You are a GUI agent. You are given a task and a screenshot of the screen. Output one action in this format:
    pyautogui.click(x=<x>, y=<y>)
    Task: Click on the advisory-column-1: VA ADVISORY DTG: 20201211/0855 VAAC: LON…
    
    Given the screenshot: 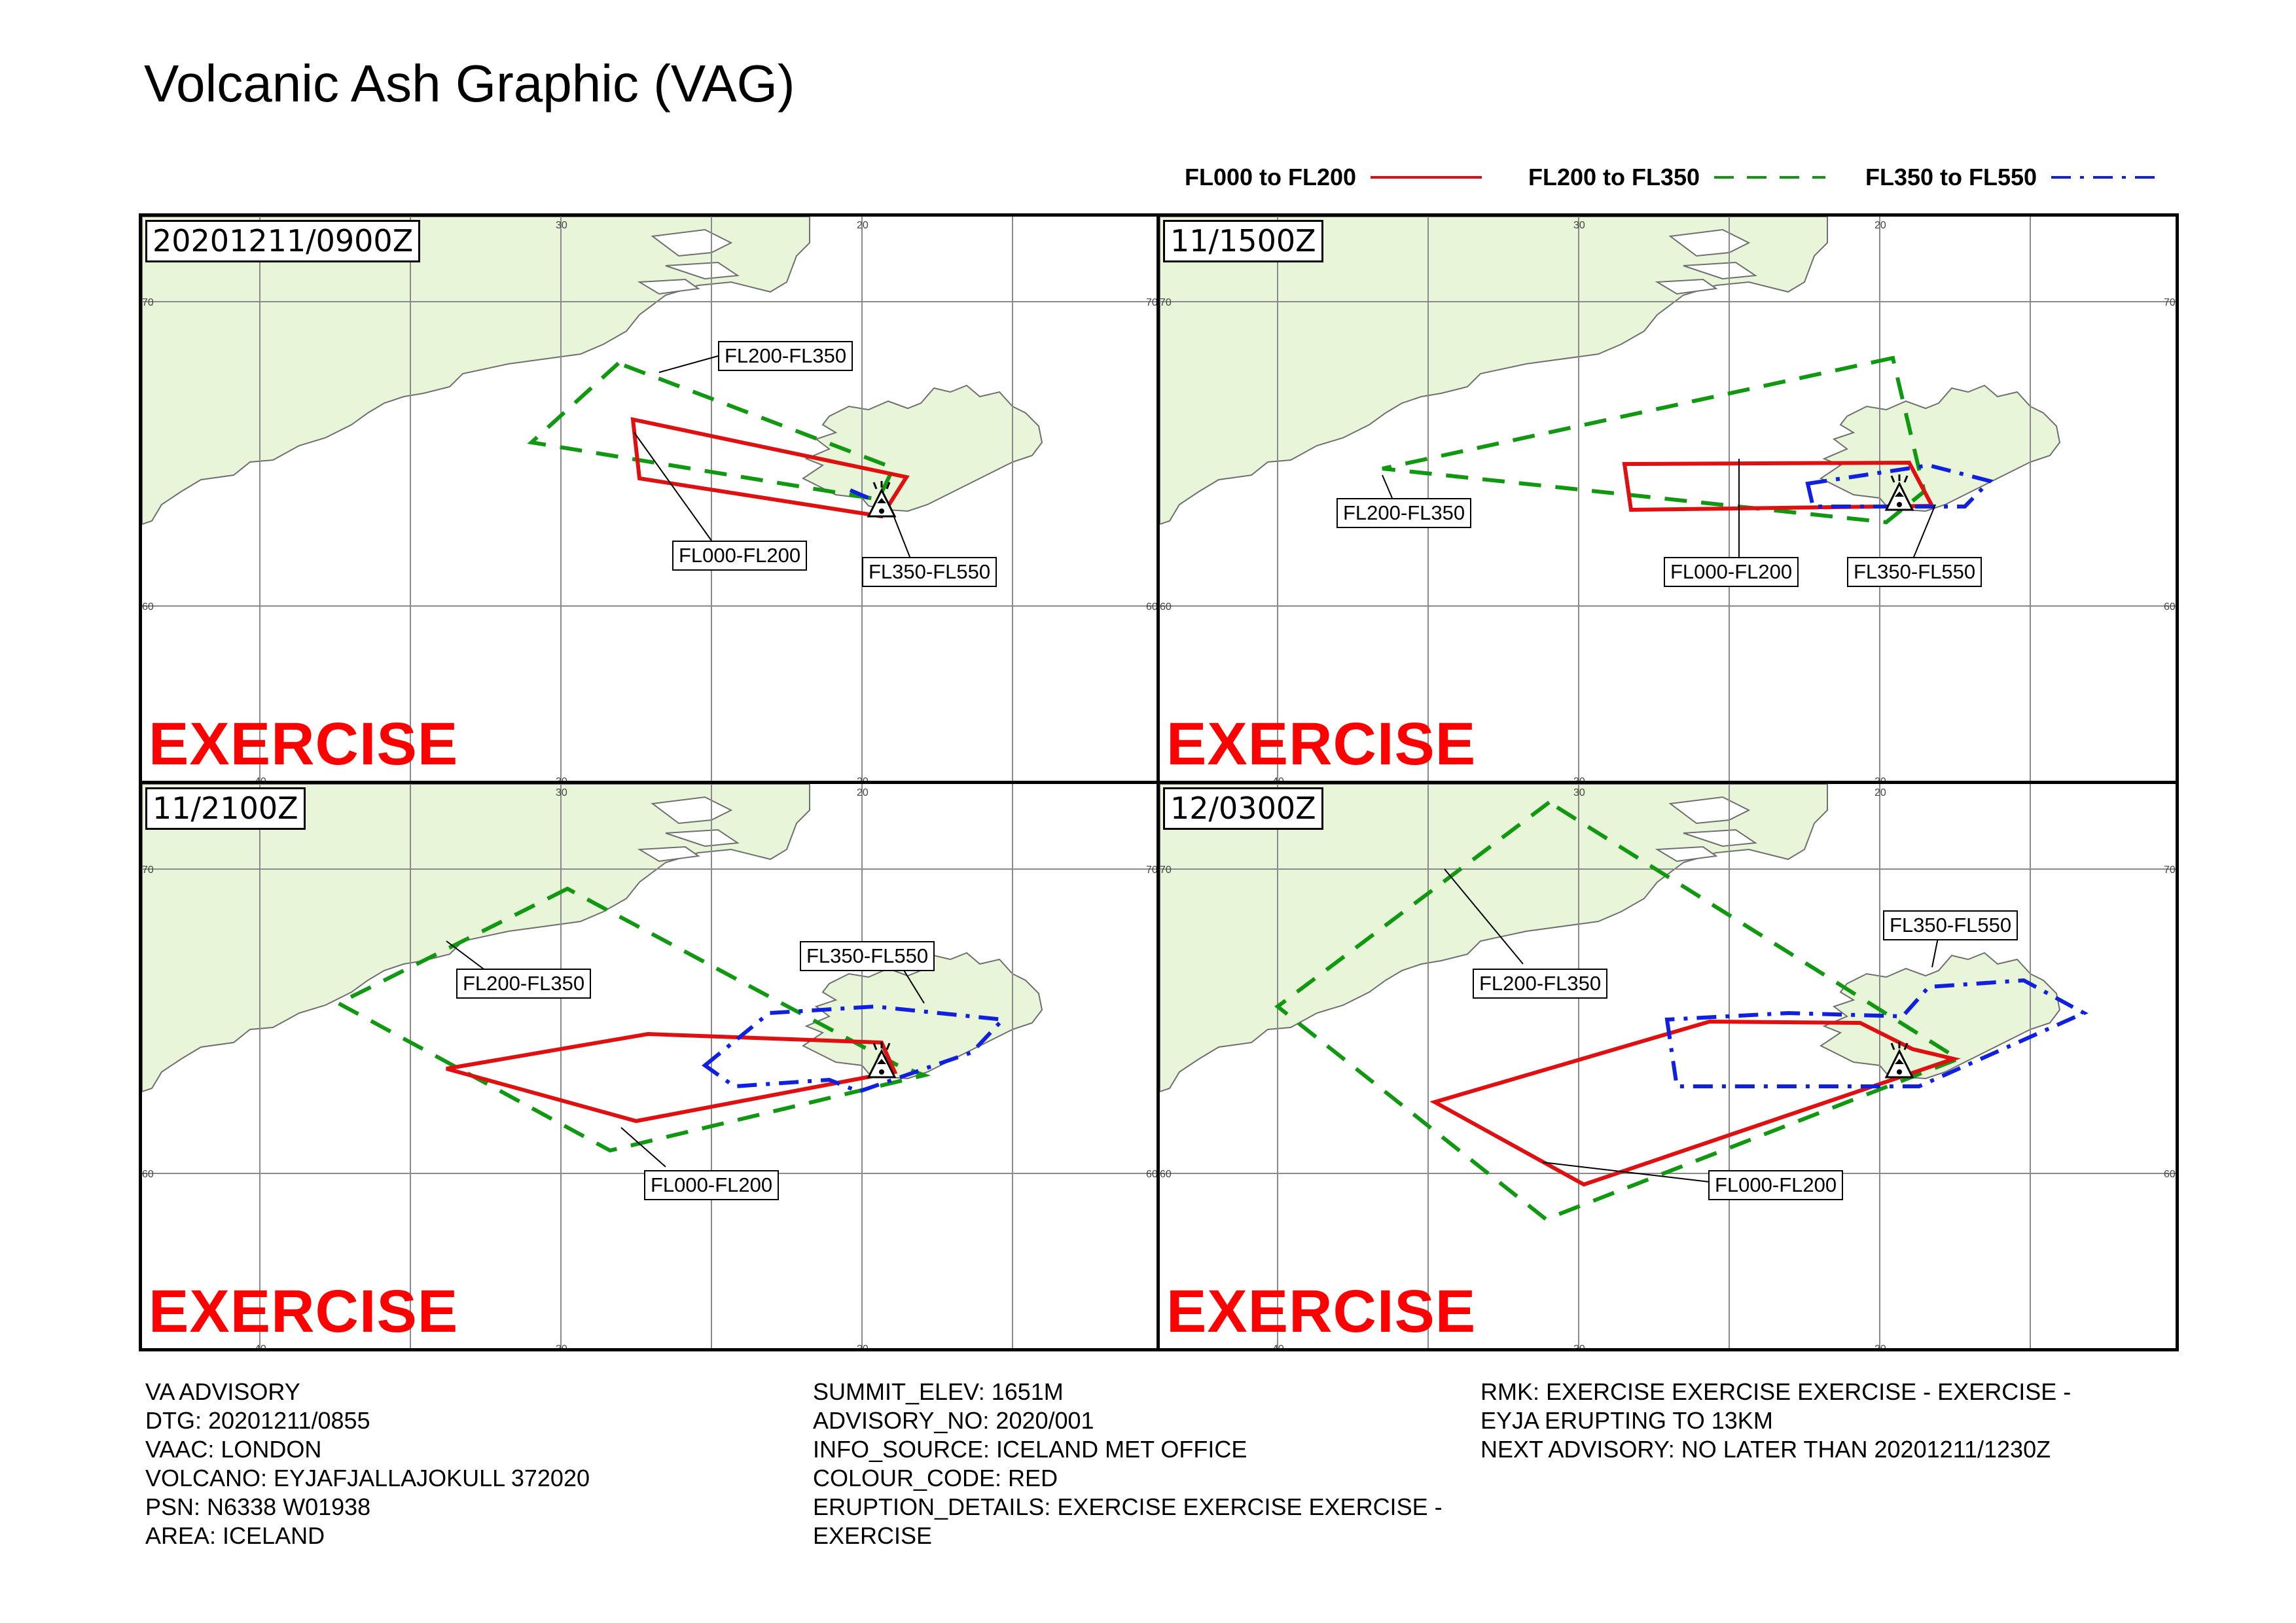 What is the action you would take?
    pyautogui.click(x=367, y=1464)
    